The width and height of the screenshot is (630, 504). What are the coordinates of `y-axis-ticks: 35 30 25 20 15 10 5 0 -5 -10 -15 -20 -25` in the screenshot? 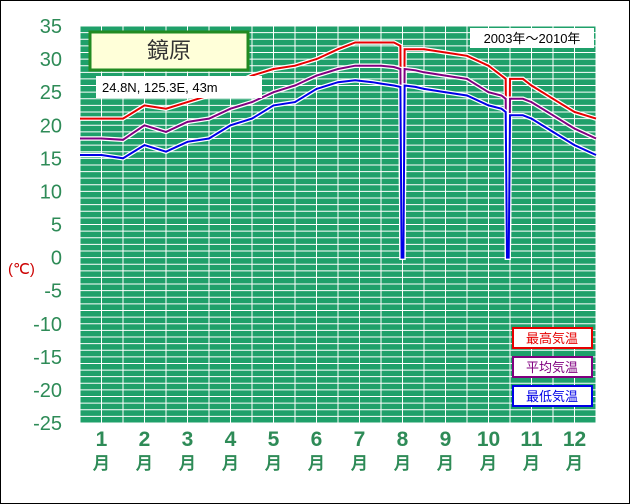 It's located at (47, 225).